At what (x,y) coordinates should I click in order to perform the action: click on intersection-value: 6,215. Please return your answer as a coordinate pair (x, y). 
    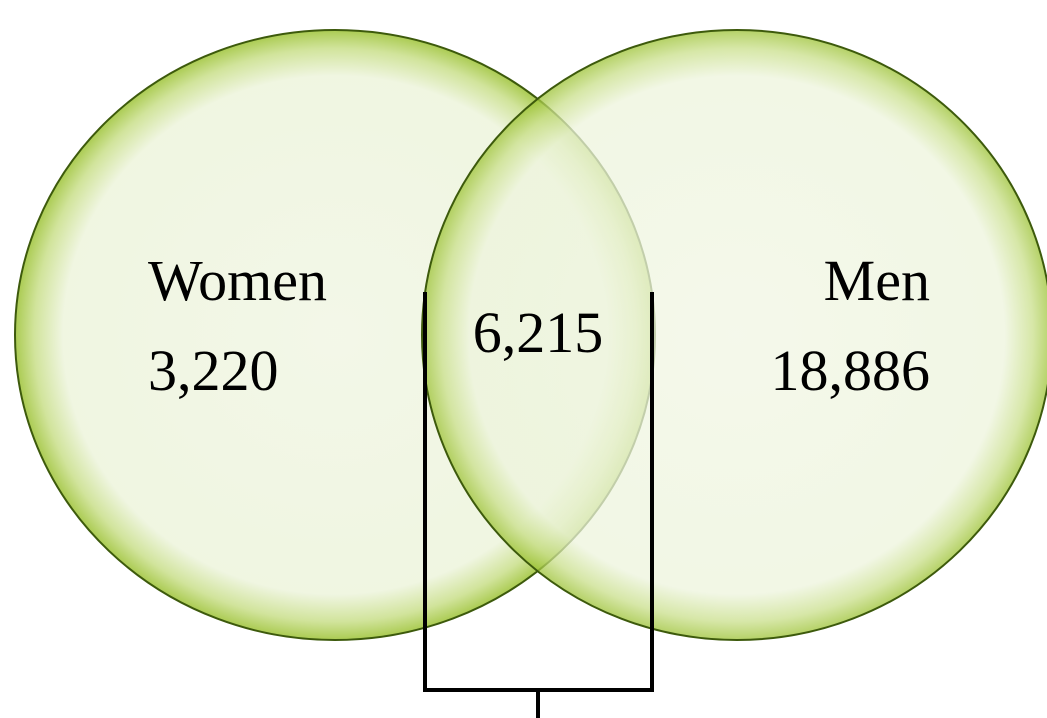
    Looking at the image, I should click on (538, 332).